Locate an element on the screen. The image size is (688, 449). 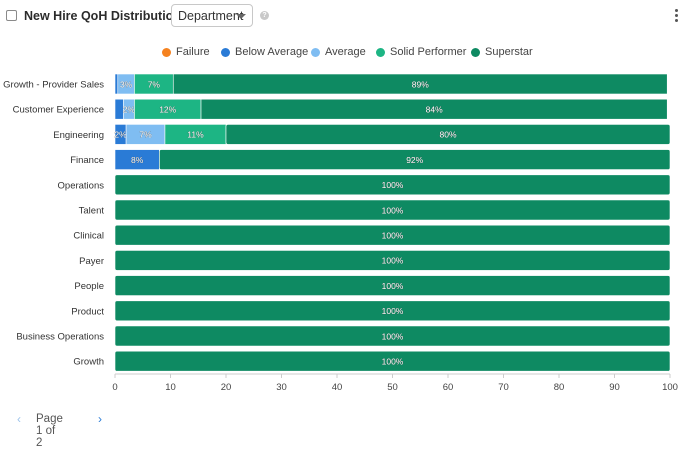
group-by-dropdown: Department is located at coordinates (212, 15).